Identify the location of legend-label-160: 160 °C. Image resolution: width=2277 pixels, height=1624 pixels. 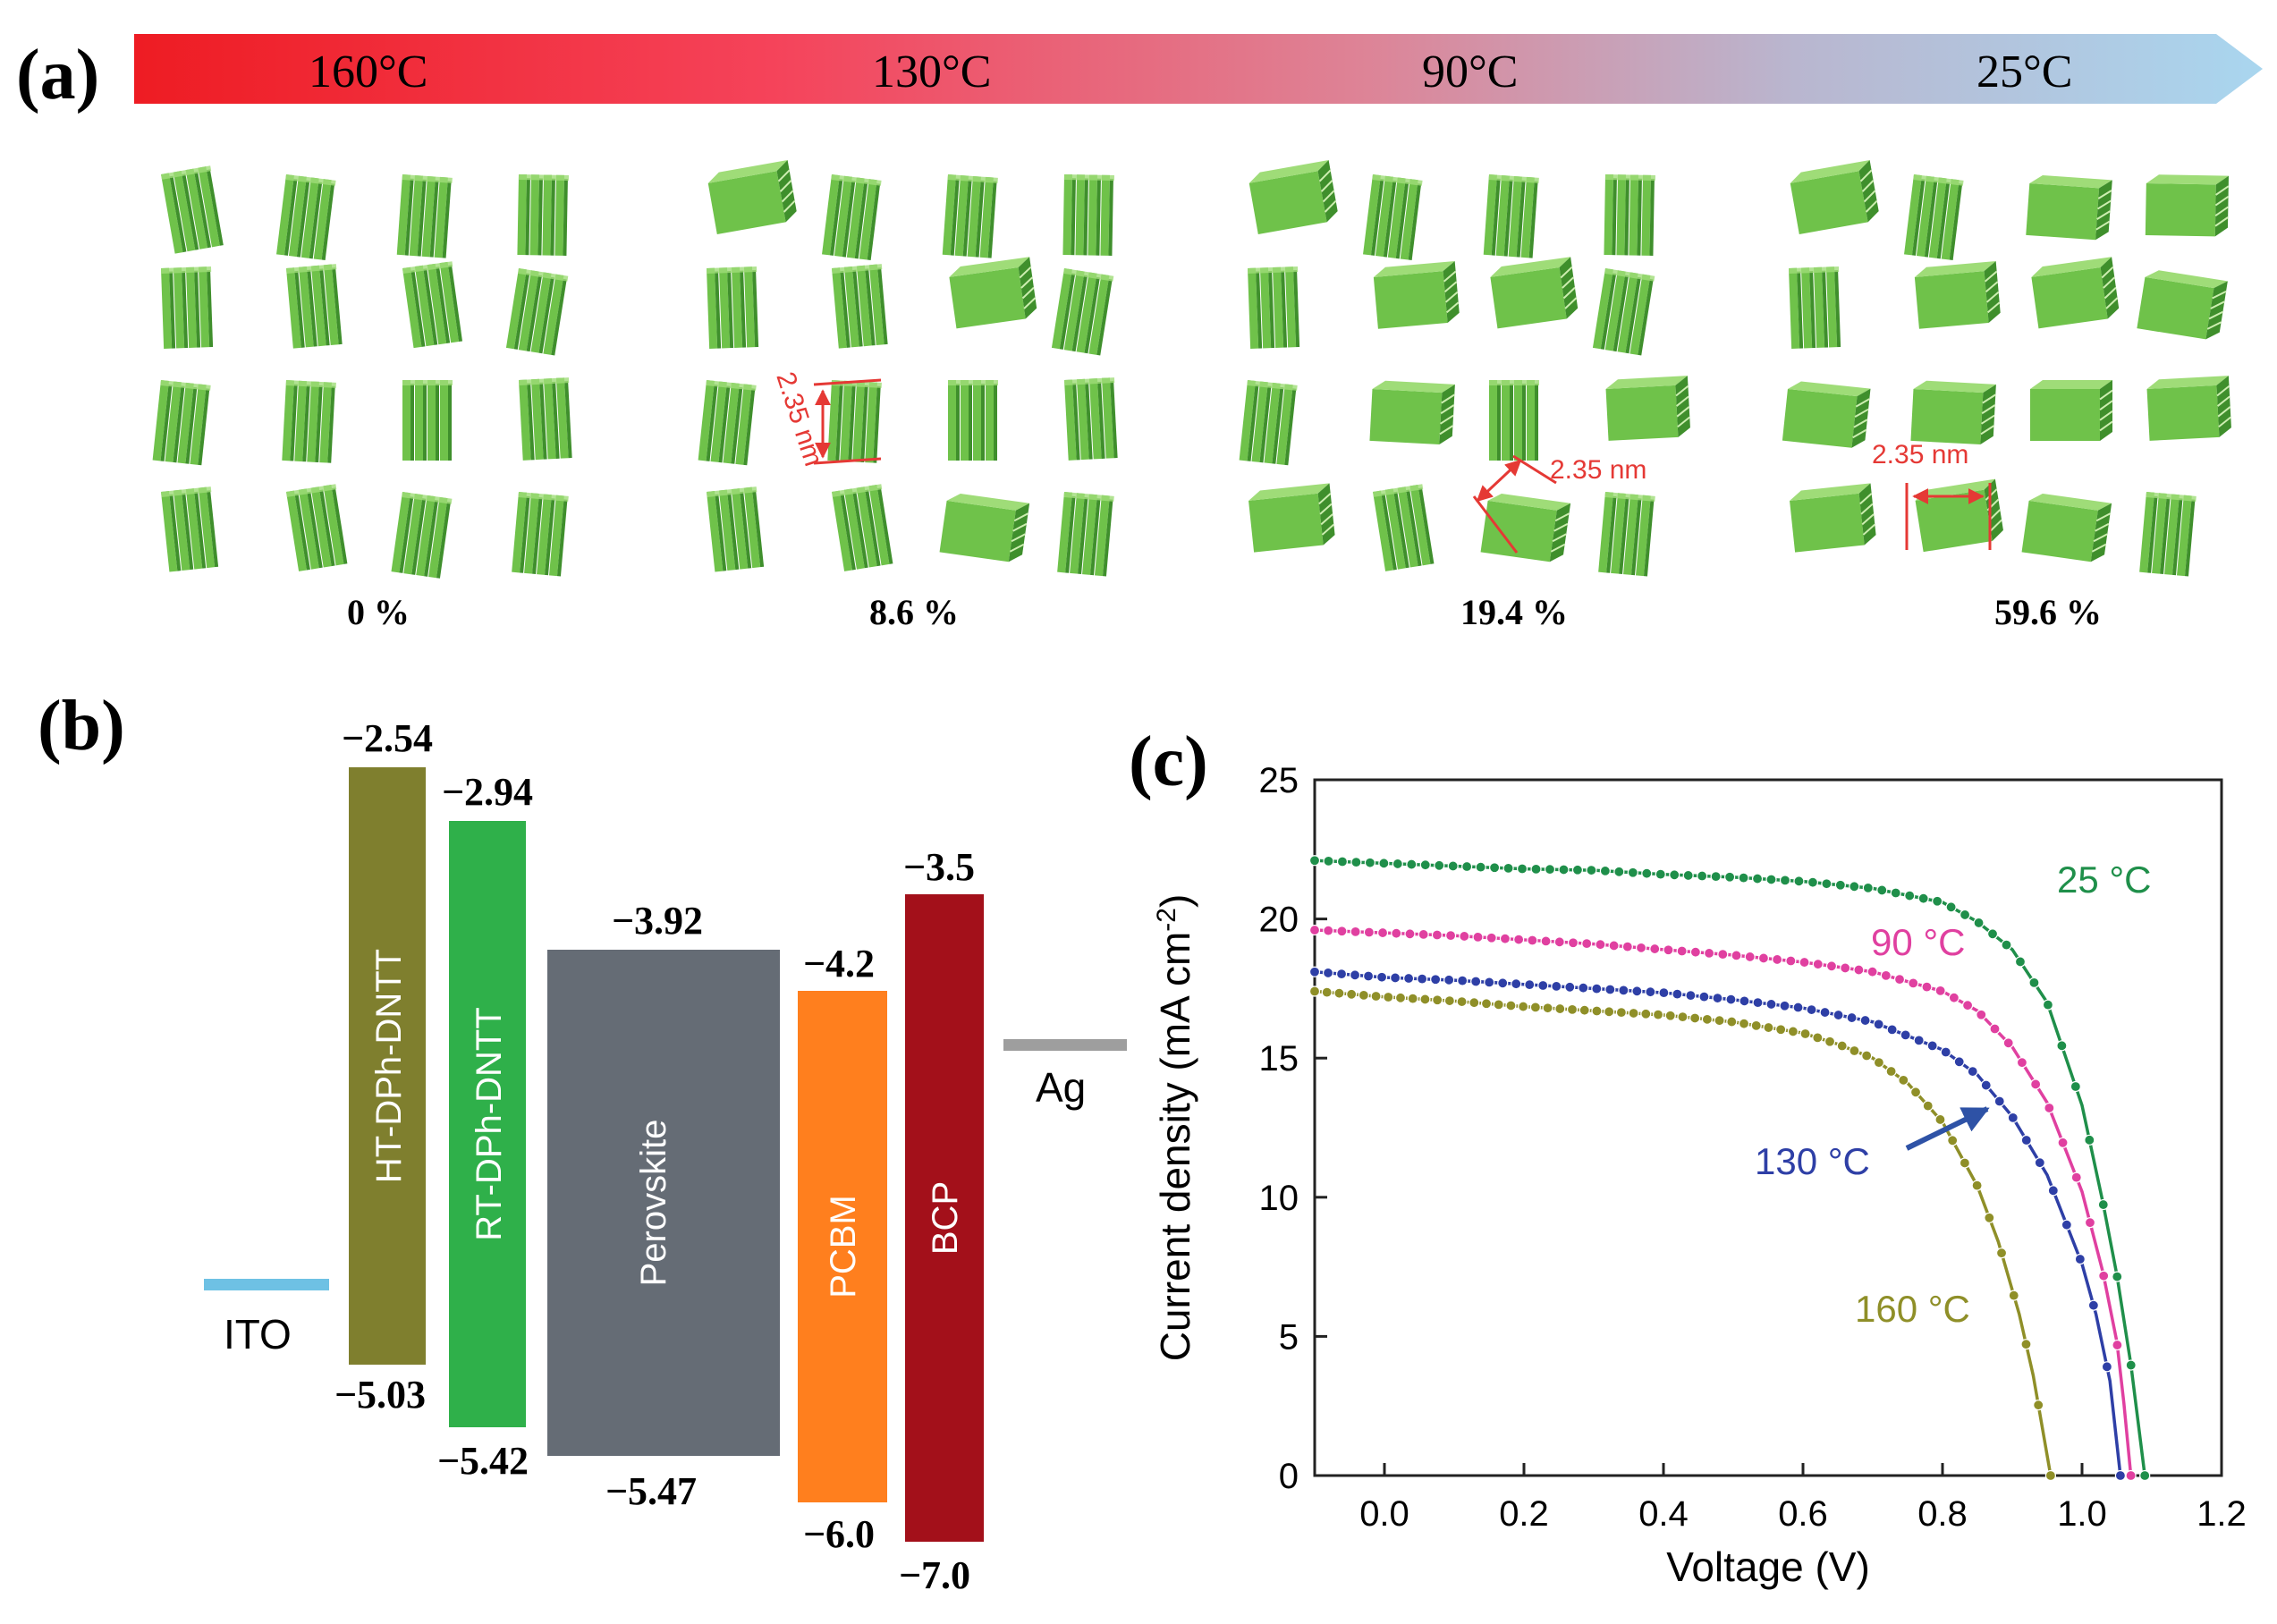
(1912, 1309).